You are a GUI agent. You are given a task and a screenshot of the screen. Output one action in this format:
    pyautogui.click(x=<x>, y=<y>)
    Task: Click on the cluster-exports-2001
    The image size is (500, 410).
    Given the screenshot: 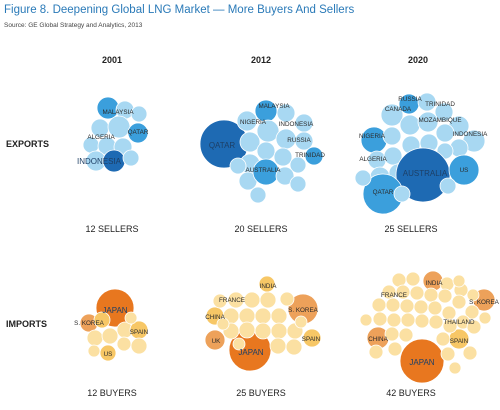 What is the action you would take?
    pyautogui.click(x=115, y=134)
    